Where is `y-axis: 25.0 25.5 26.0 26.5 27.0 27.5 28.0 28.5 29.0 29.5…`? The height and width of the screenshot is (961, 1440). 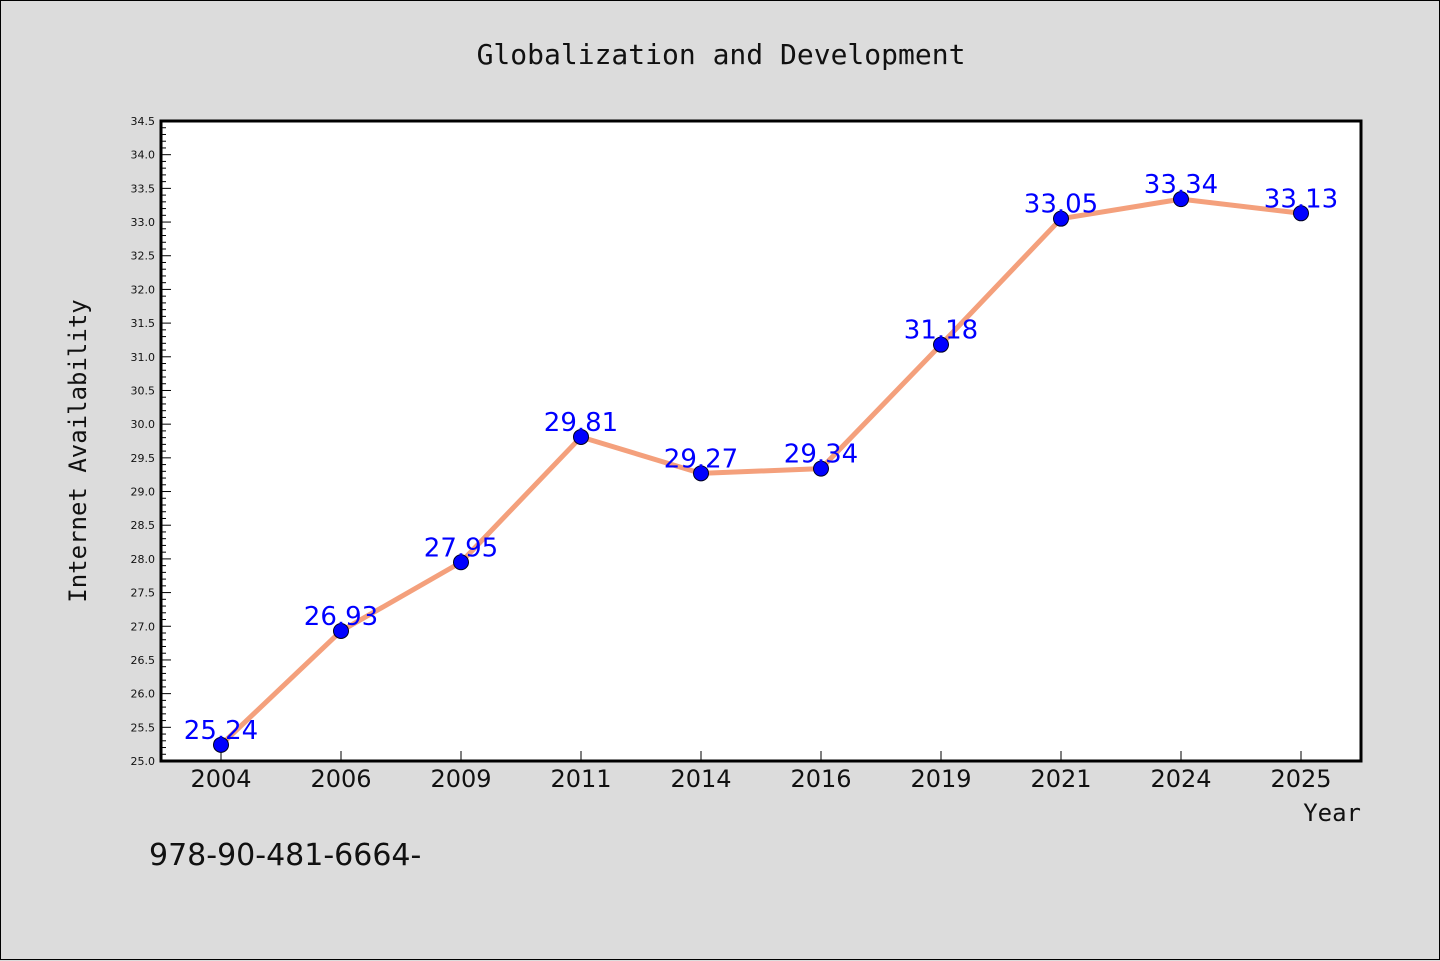 y-axis: 25.0 25.5 26.0 26.5 27.0 27.5 28.0 28.5 29.0 29.5… is located at coordinates (151, 441).